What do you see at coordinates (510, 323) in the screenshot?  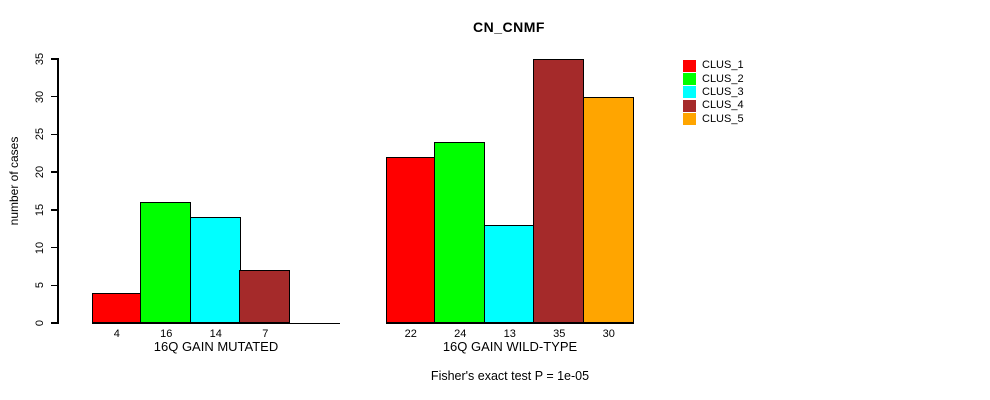 I see `x-axis-wildtype` at bounding box center [510, 323].